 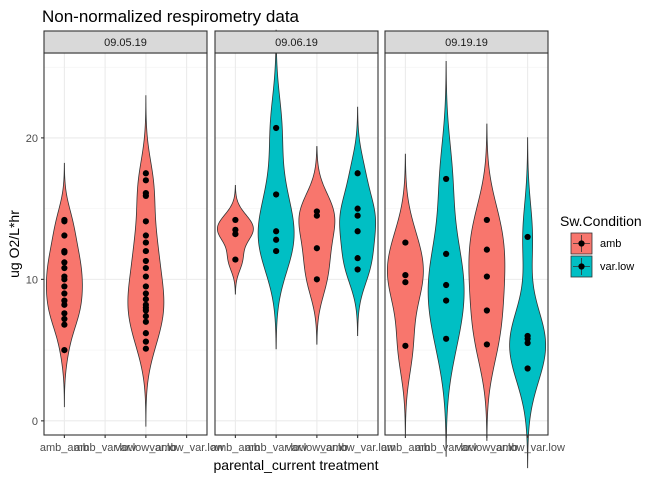 What do you see at coordinates (610, 244) in the screenshot?
I see `legend-label: amb` at bounding box center [610, 244].